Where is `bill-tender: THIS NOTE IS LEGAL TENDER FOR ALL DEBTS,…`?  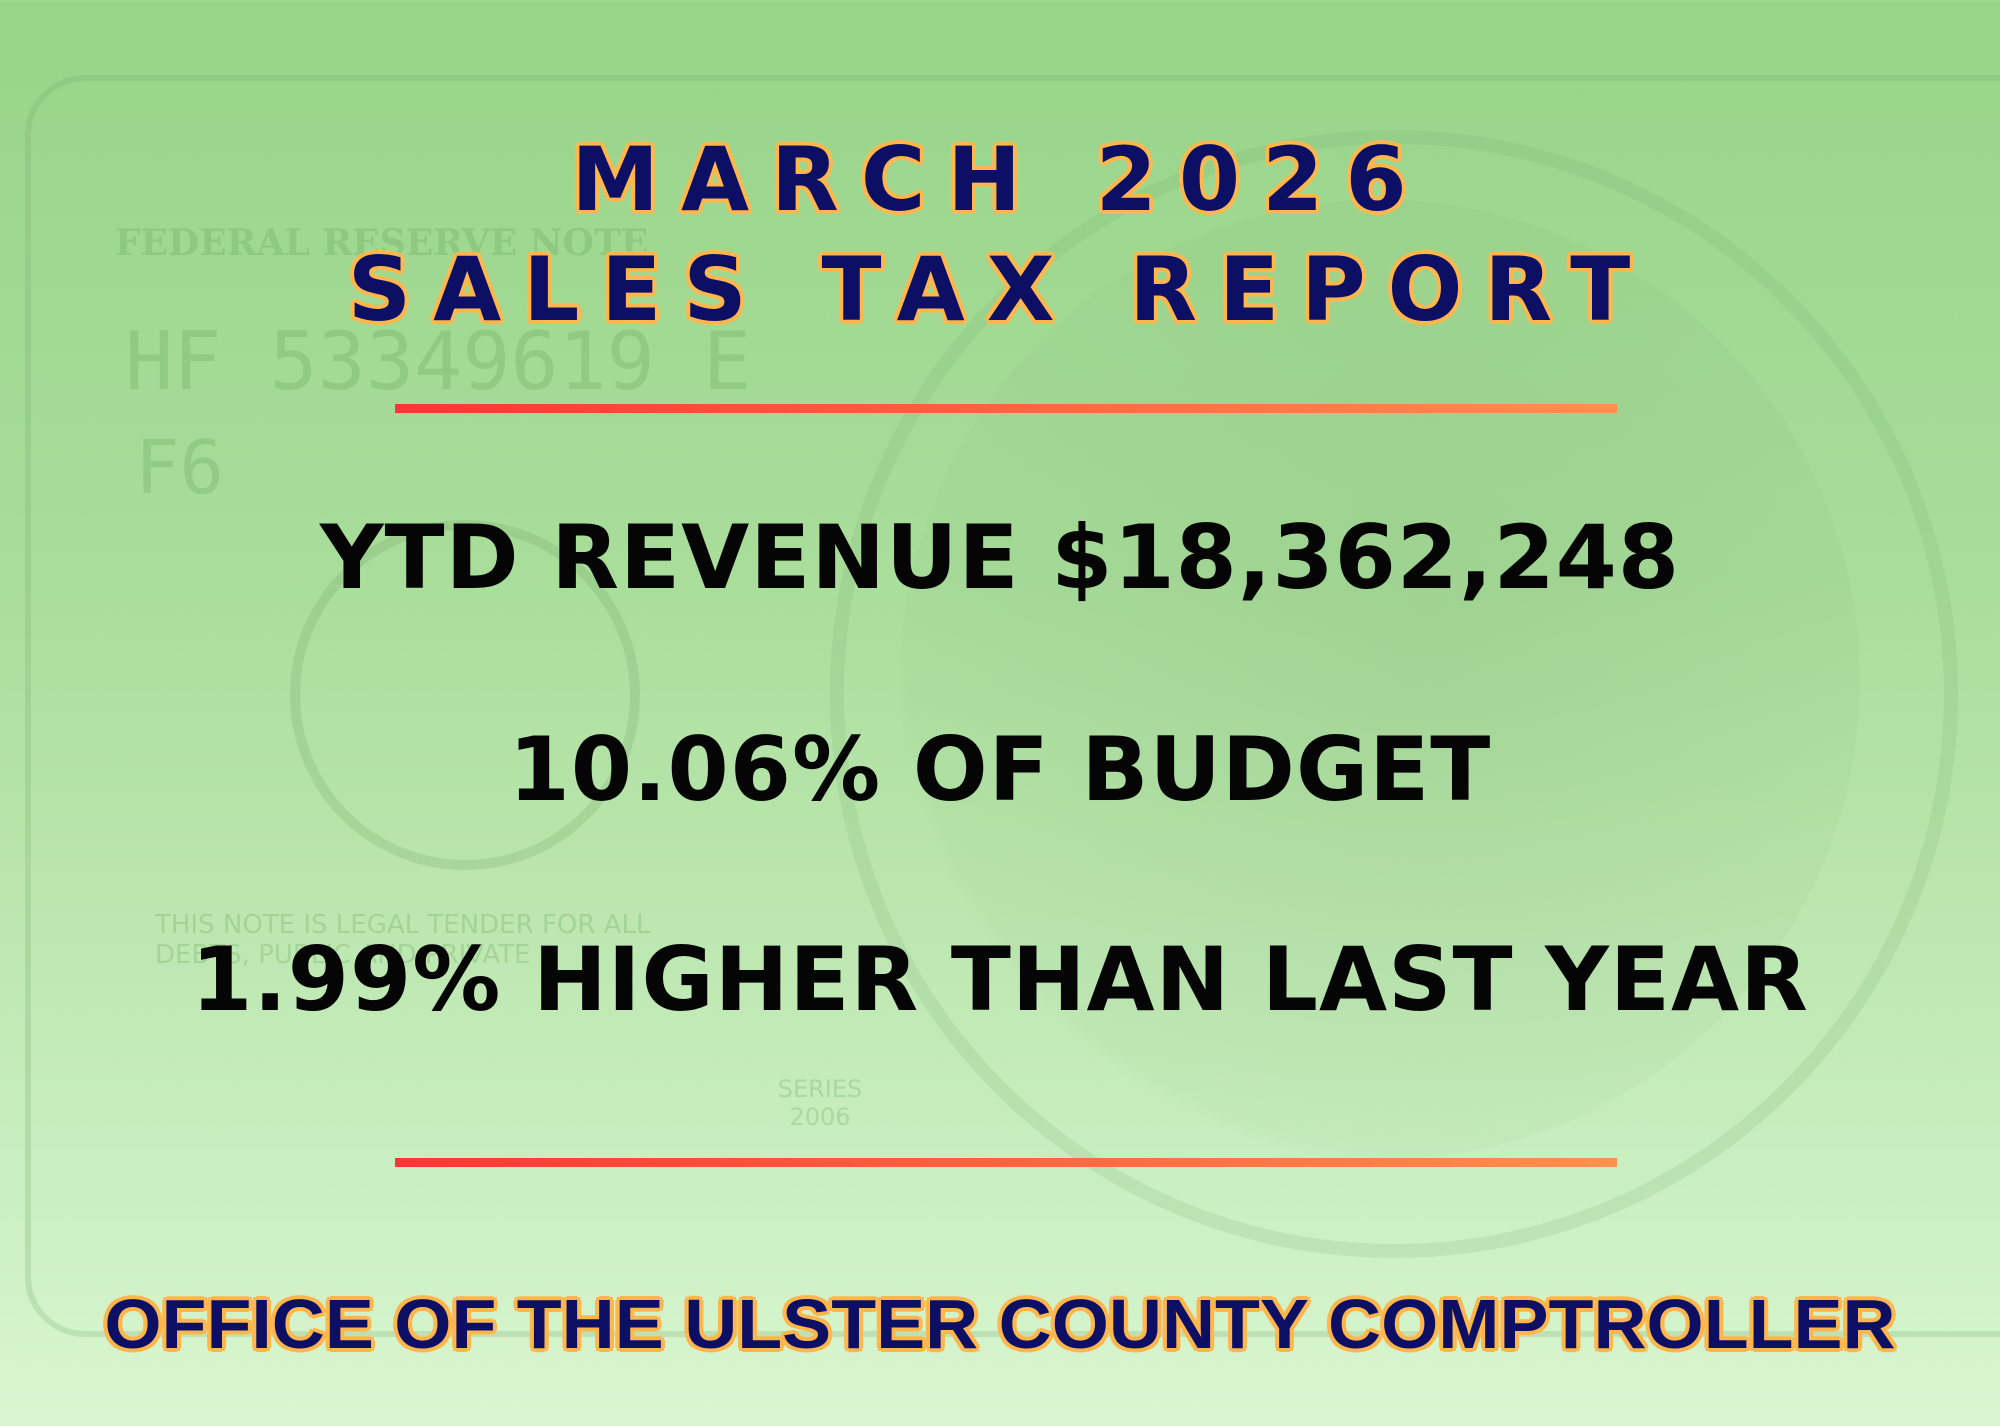 bill-tender: THIS NOTE IS LEGAL TENDER FOR ALL DEBTS,… is located at coordinates (403, 940).